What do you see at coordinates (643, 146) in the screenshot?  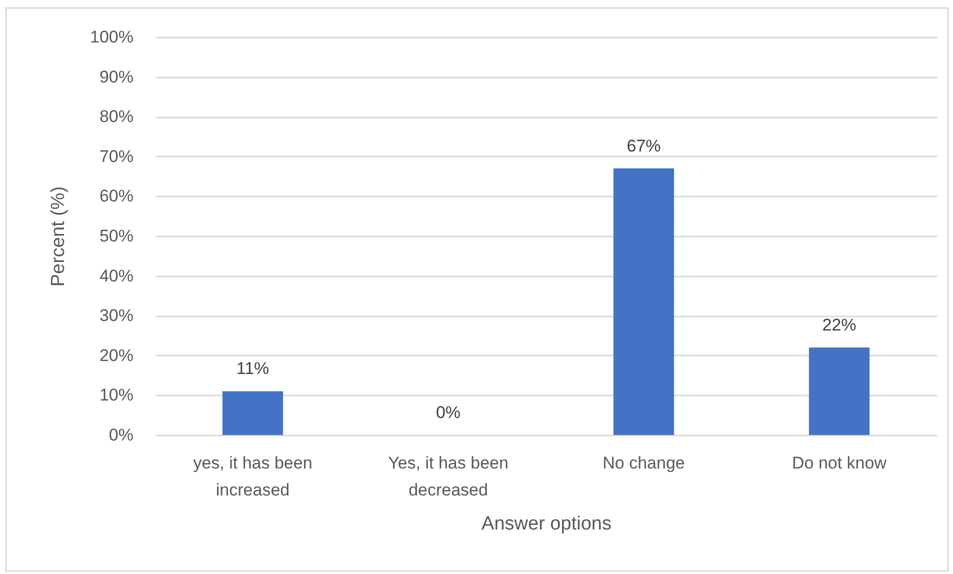 I see `data-label: 67%` at bounding box center [643, 146].